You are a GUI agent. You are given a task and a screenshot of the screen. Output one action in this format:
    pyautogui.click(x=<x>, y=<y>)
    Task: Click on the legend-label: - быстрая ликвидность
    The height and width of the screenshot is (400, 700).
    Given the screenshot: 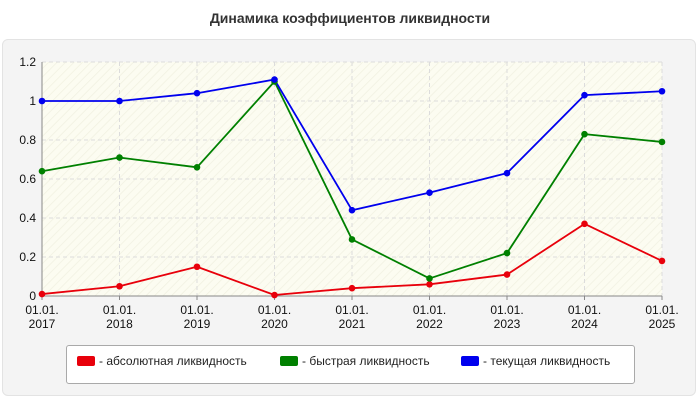 What is the action you would take?
    pyautogui.click(x=366, y=361)
    